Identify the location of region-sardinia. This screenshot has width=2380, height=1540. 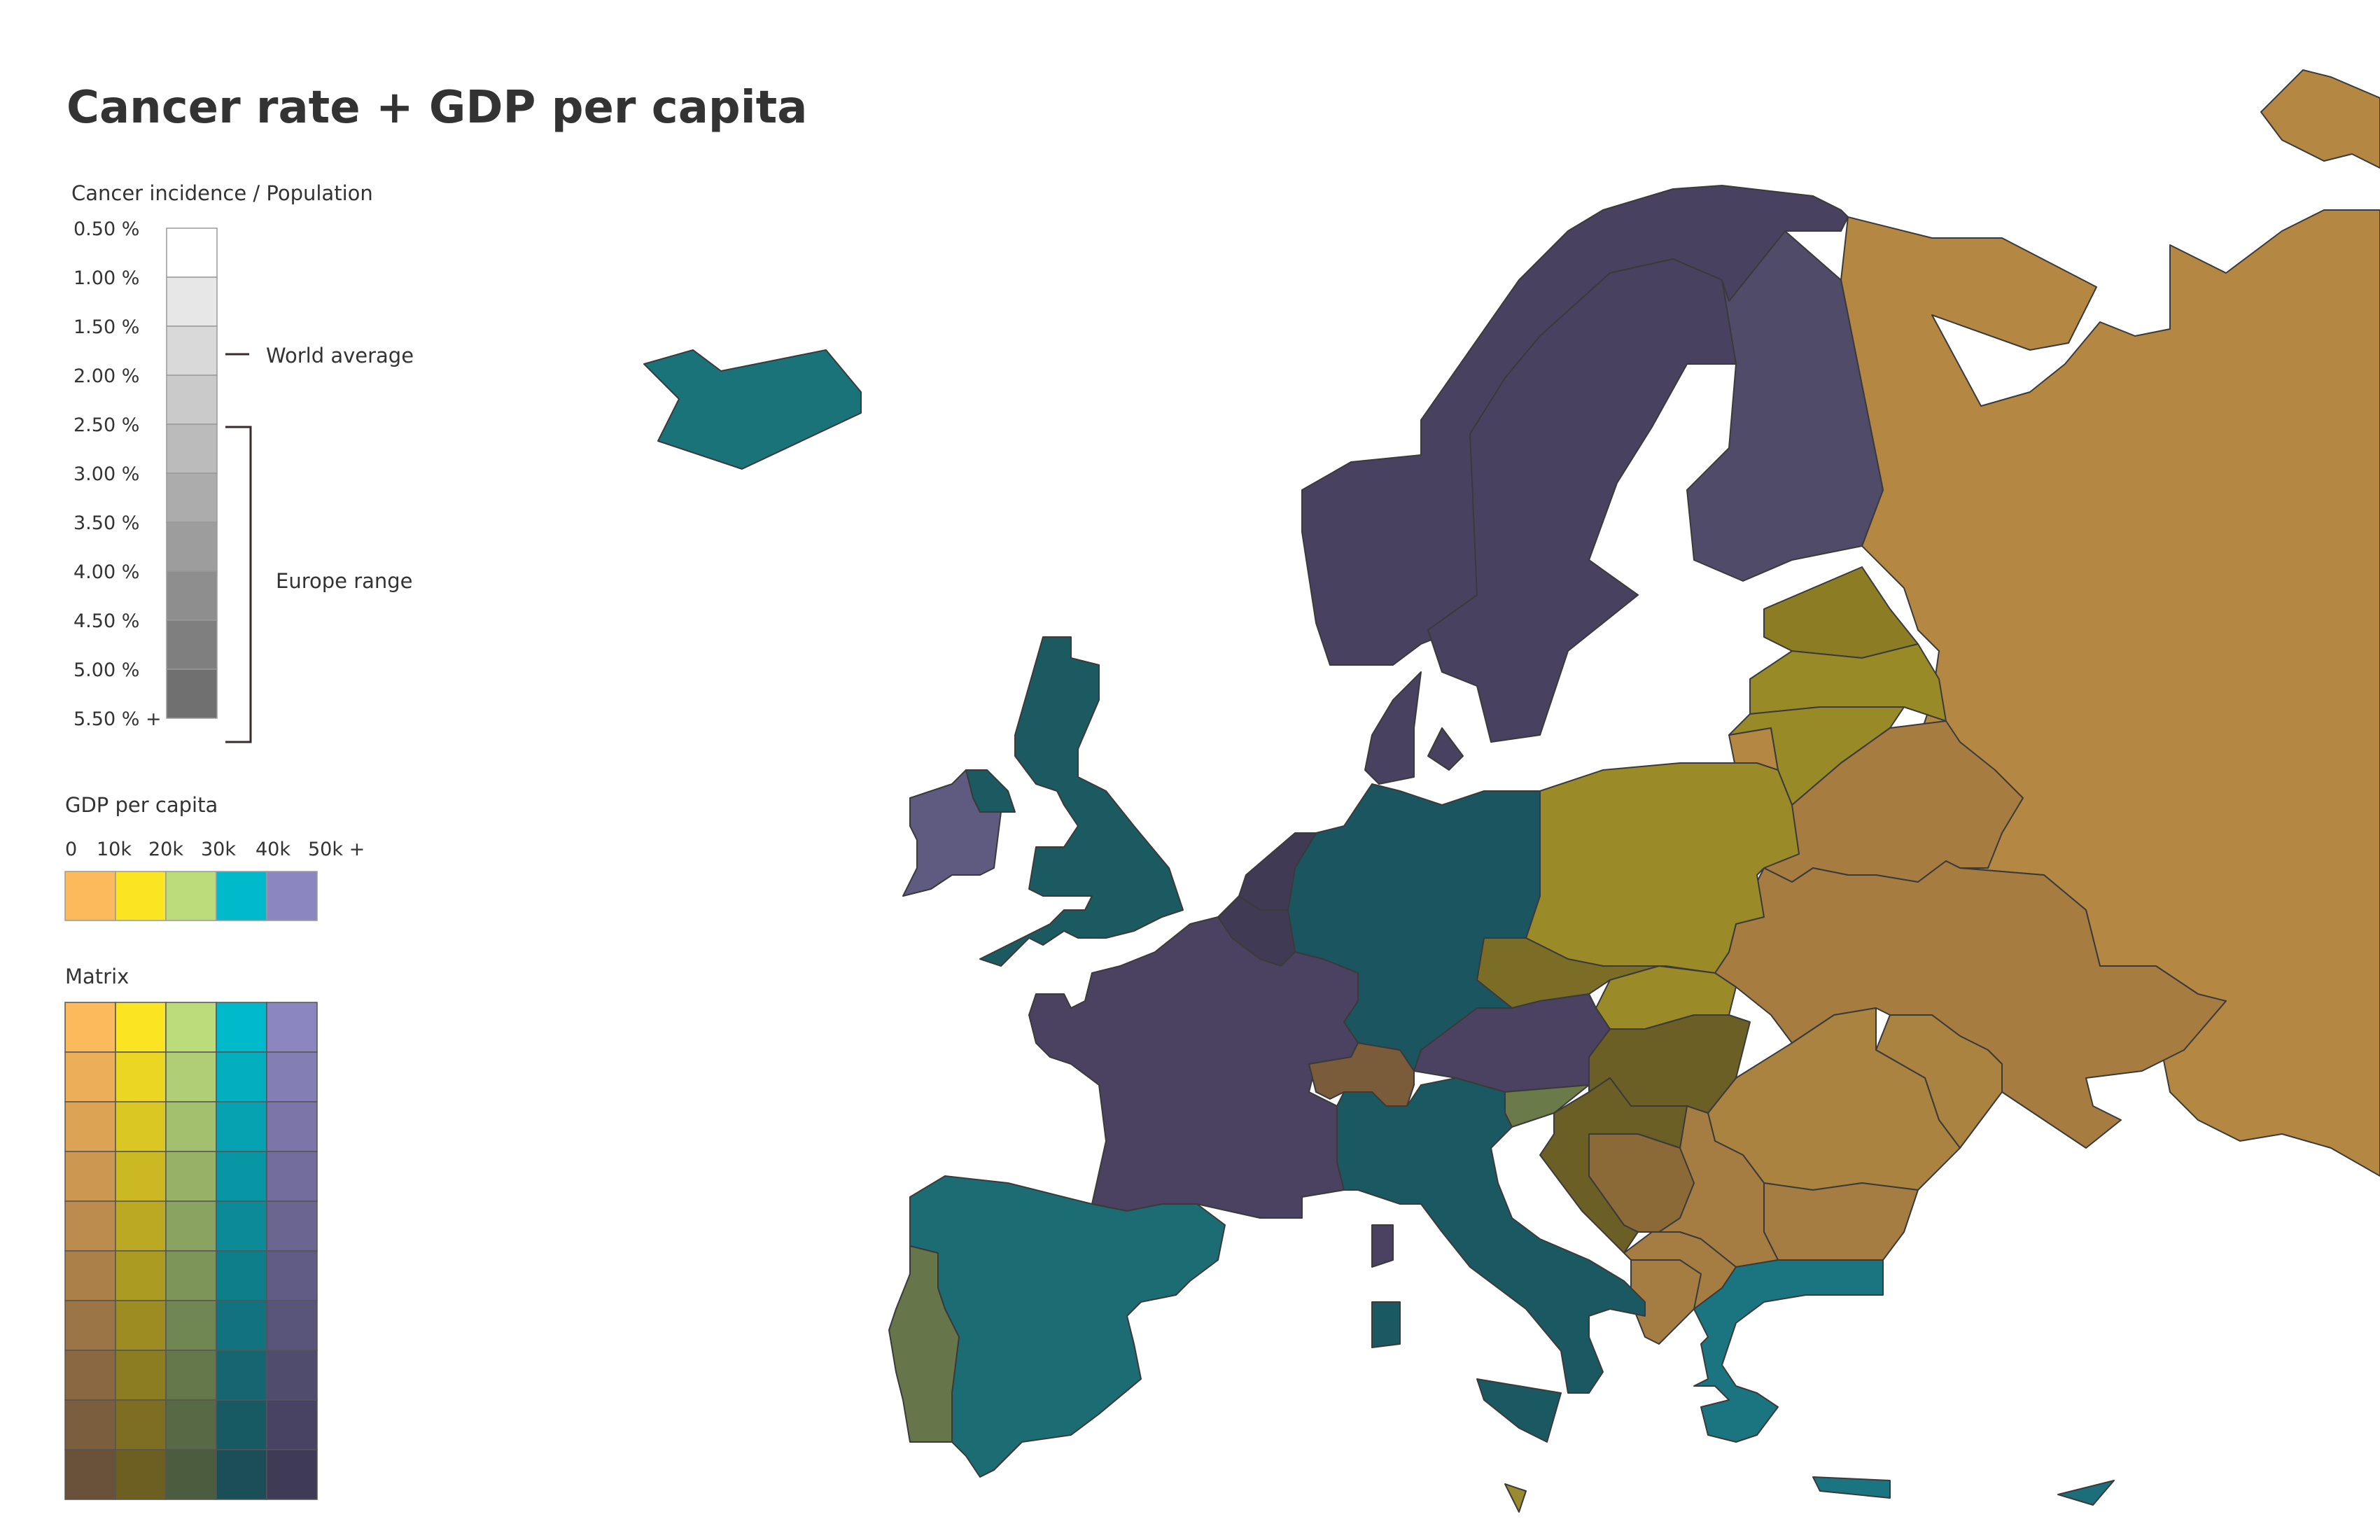
(1386, 1324).